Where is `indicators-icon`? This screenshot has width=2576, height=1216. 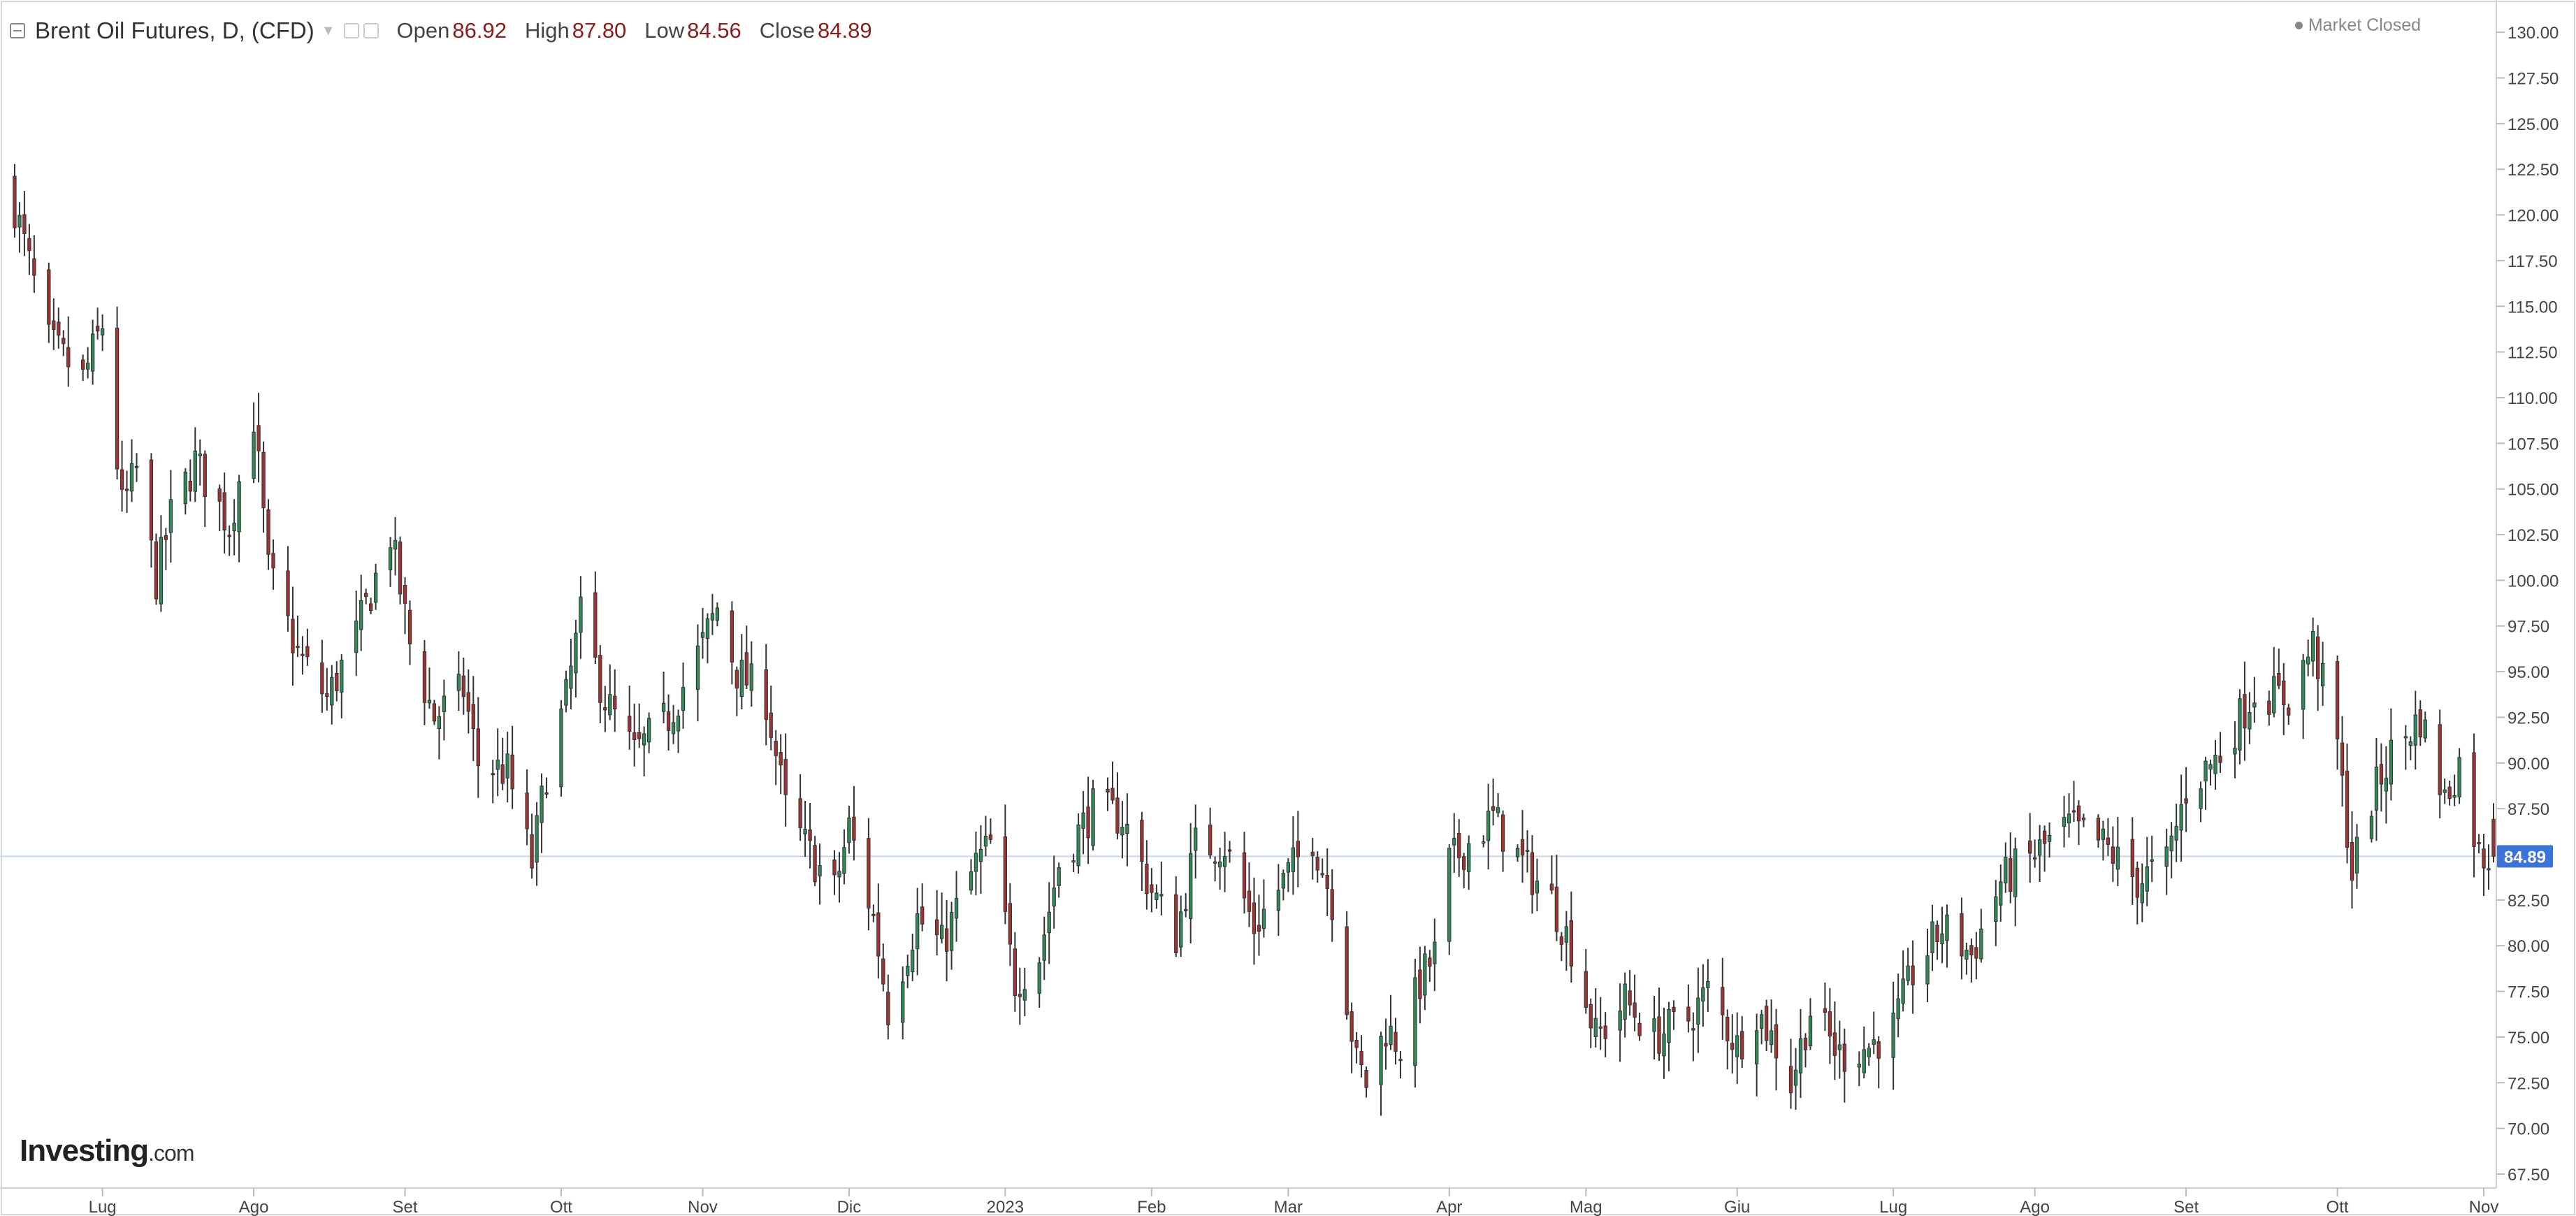
indicators-icon is located at coordinates (371, 30).